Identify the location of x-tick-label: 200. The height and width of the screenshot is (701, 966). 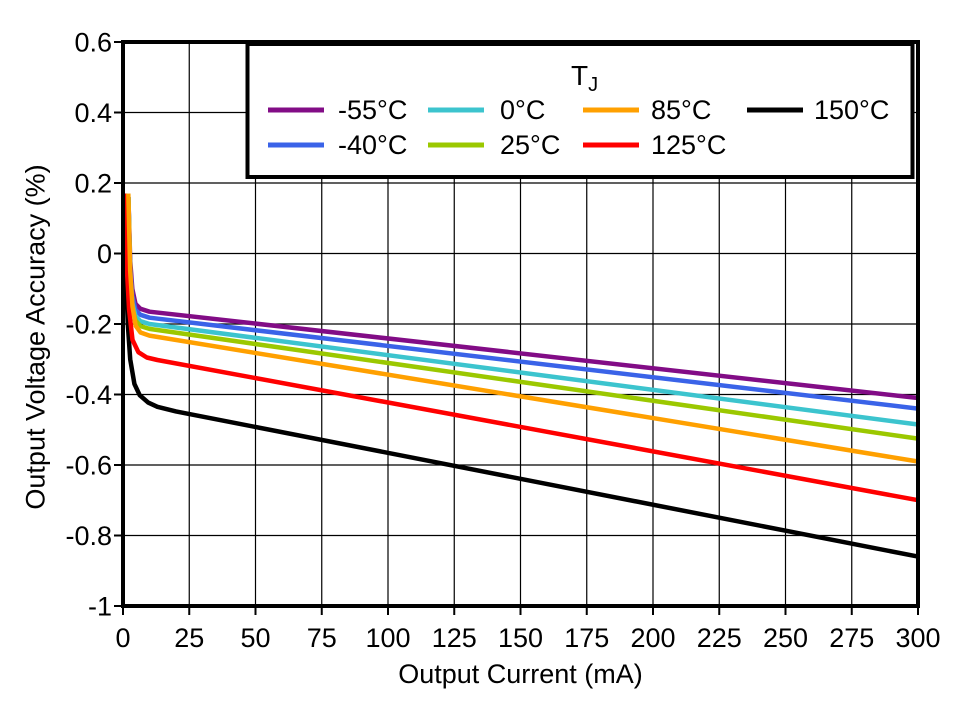
(652, 638).